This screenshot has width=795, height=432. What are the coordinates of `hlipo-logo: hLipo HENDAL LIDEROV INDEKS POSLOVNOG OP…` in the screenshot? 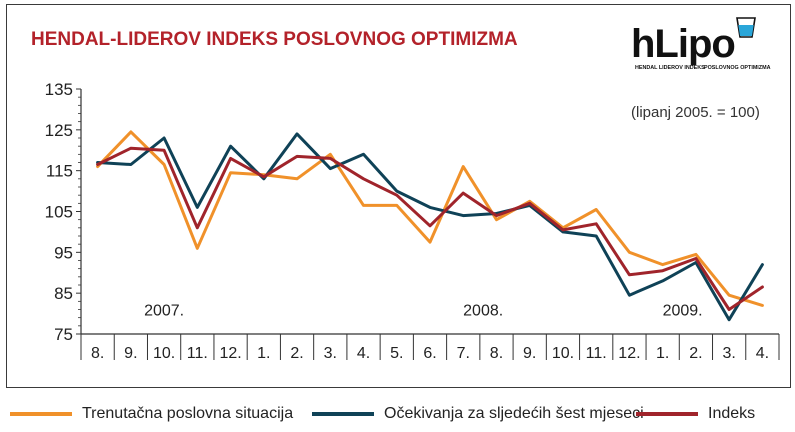 It's located at (701, 44).